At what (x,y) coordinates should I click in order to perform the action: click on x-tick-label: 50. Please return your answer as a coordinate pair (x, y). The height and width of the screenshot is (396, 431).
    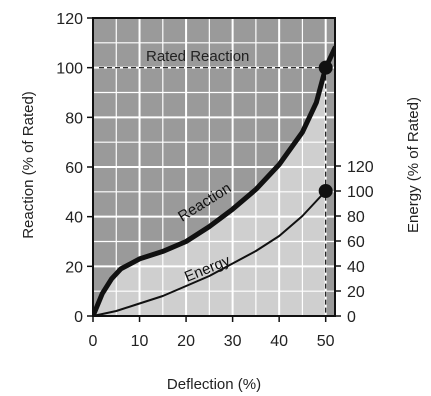
    Looking at the image, I should click on (326, 341).